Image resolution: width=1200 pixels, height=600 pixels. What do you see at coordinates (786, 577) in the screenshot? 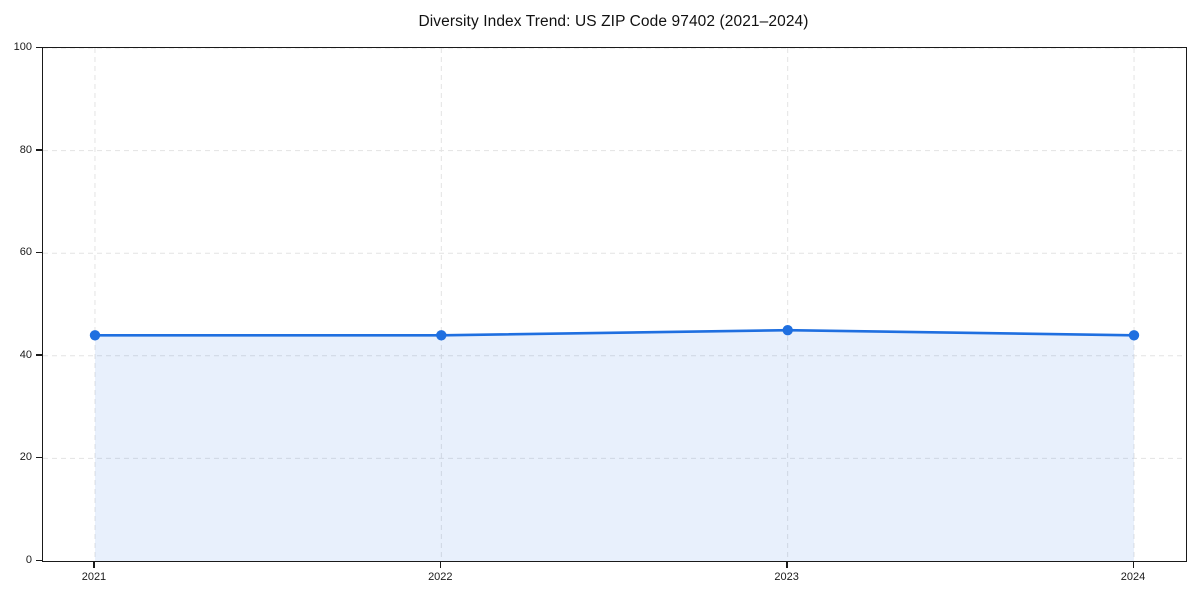
I see `x-axis-tick-label: 2023` at bounding box center [786, 577].